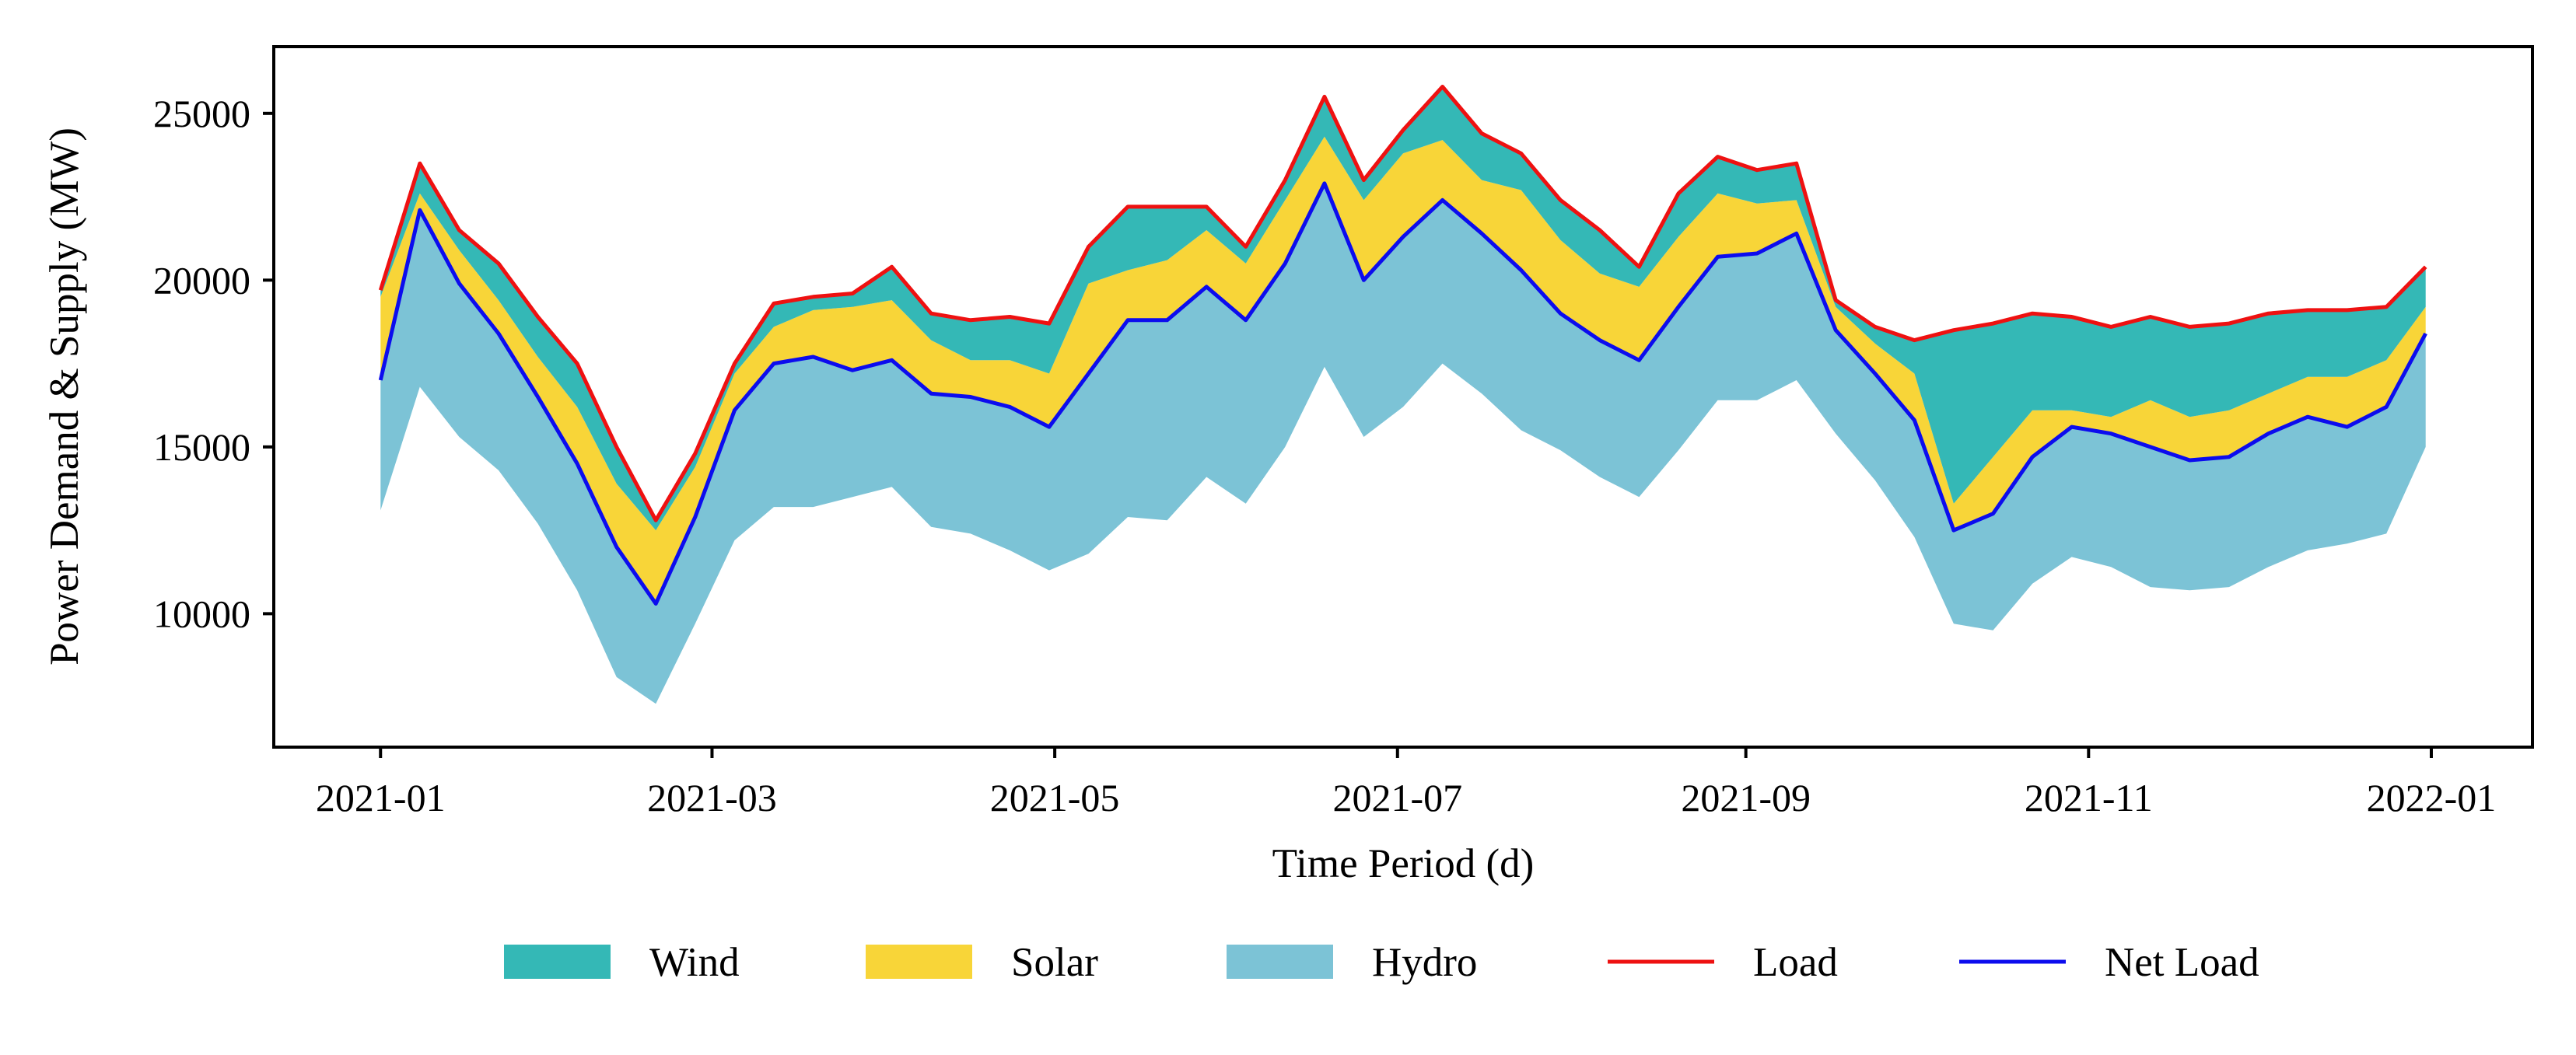 This screenshot has height=1055, width=2576. I want to click on y-tick-label: 15000, so click(202, 447).